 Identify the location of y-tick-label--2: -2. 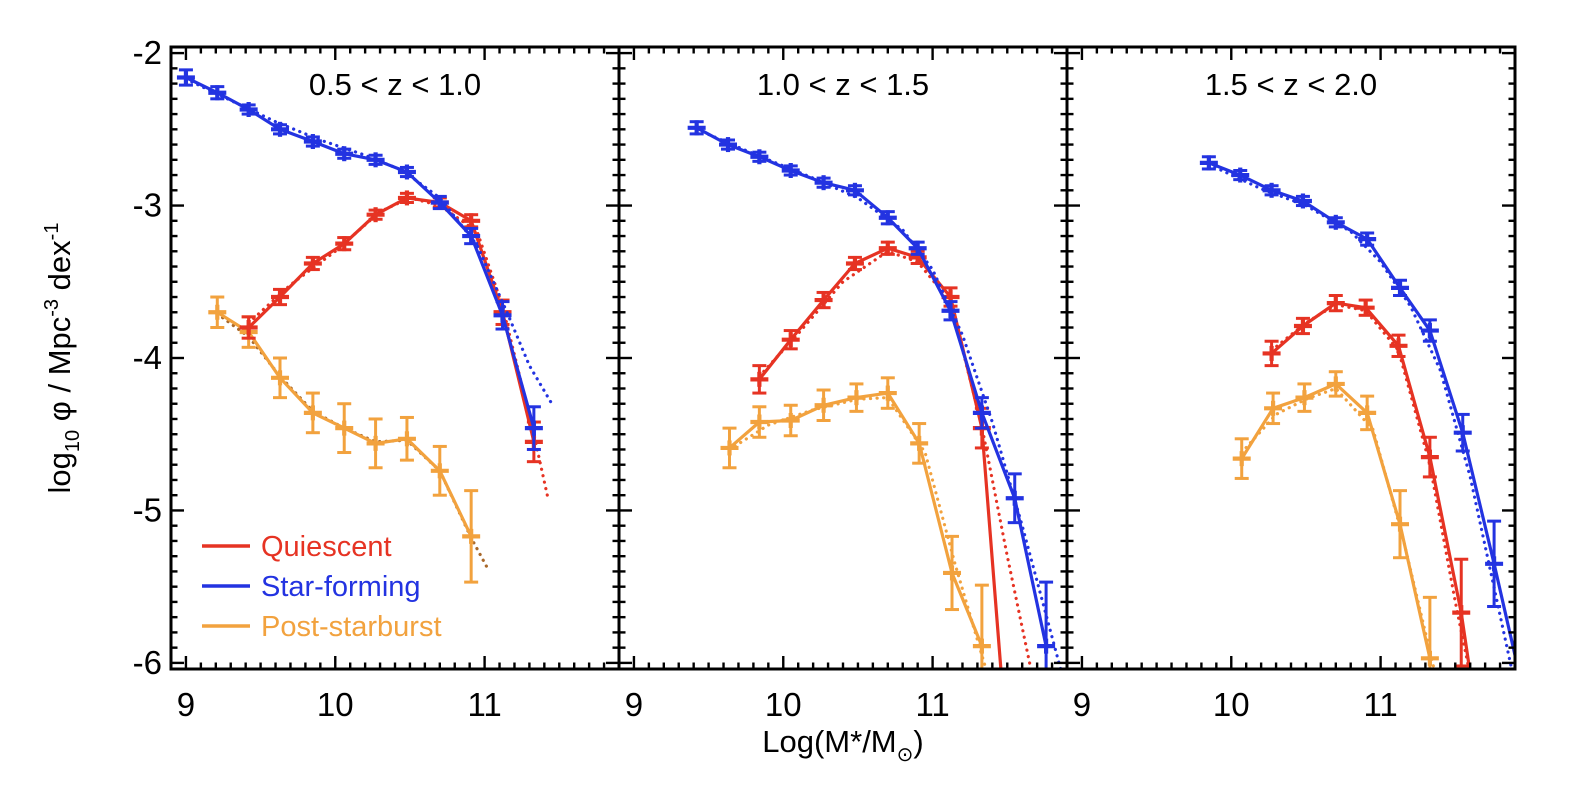
(147, 52).